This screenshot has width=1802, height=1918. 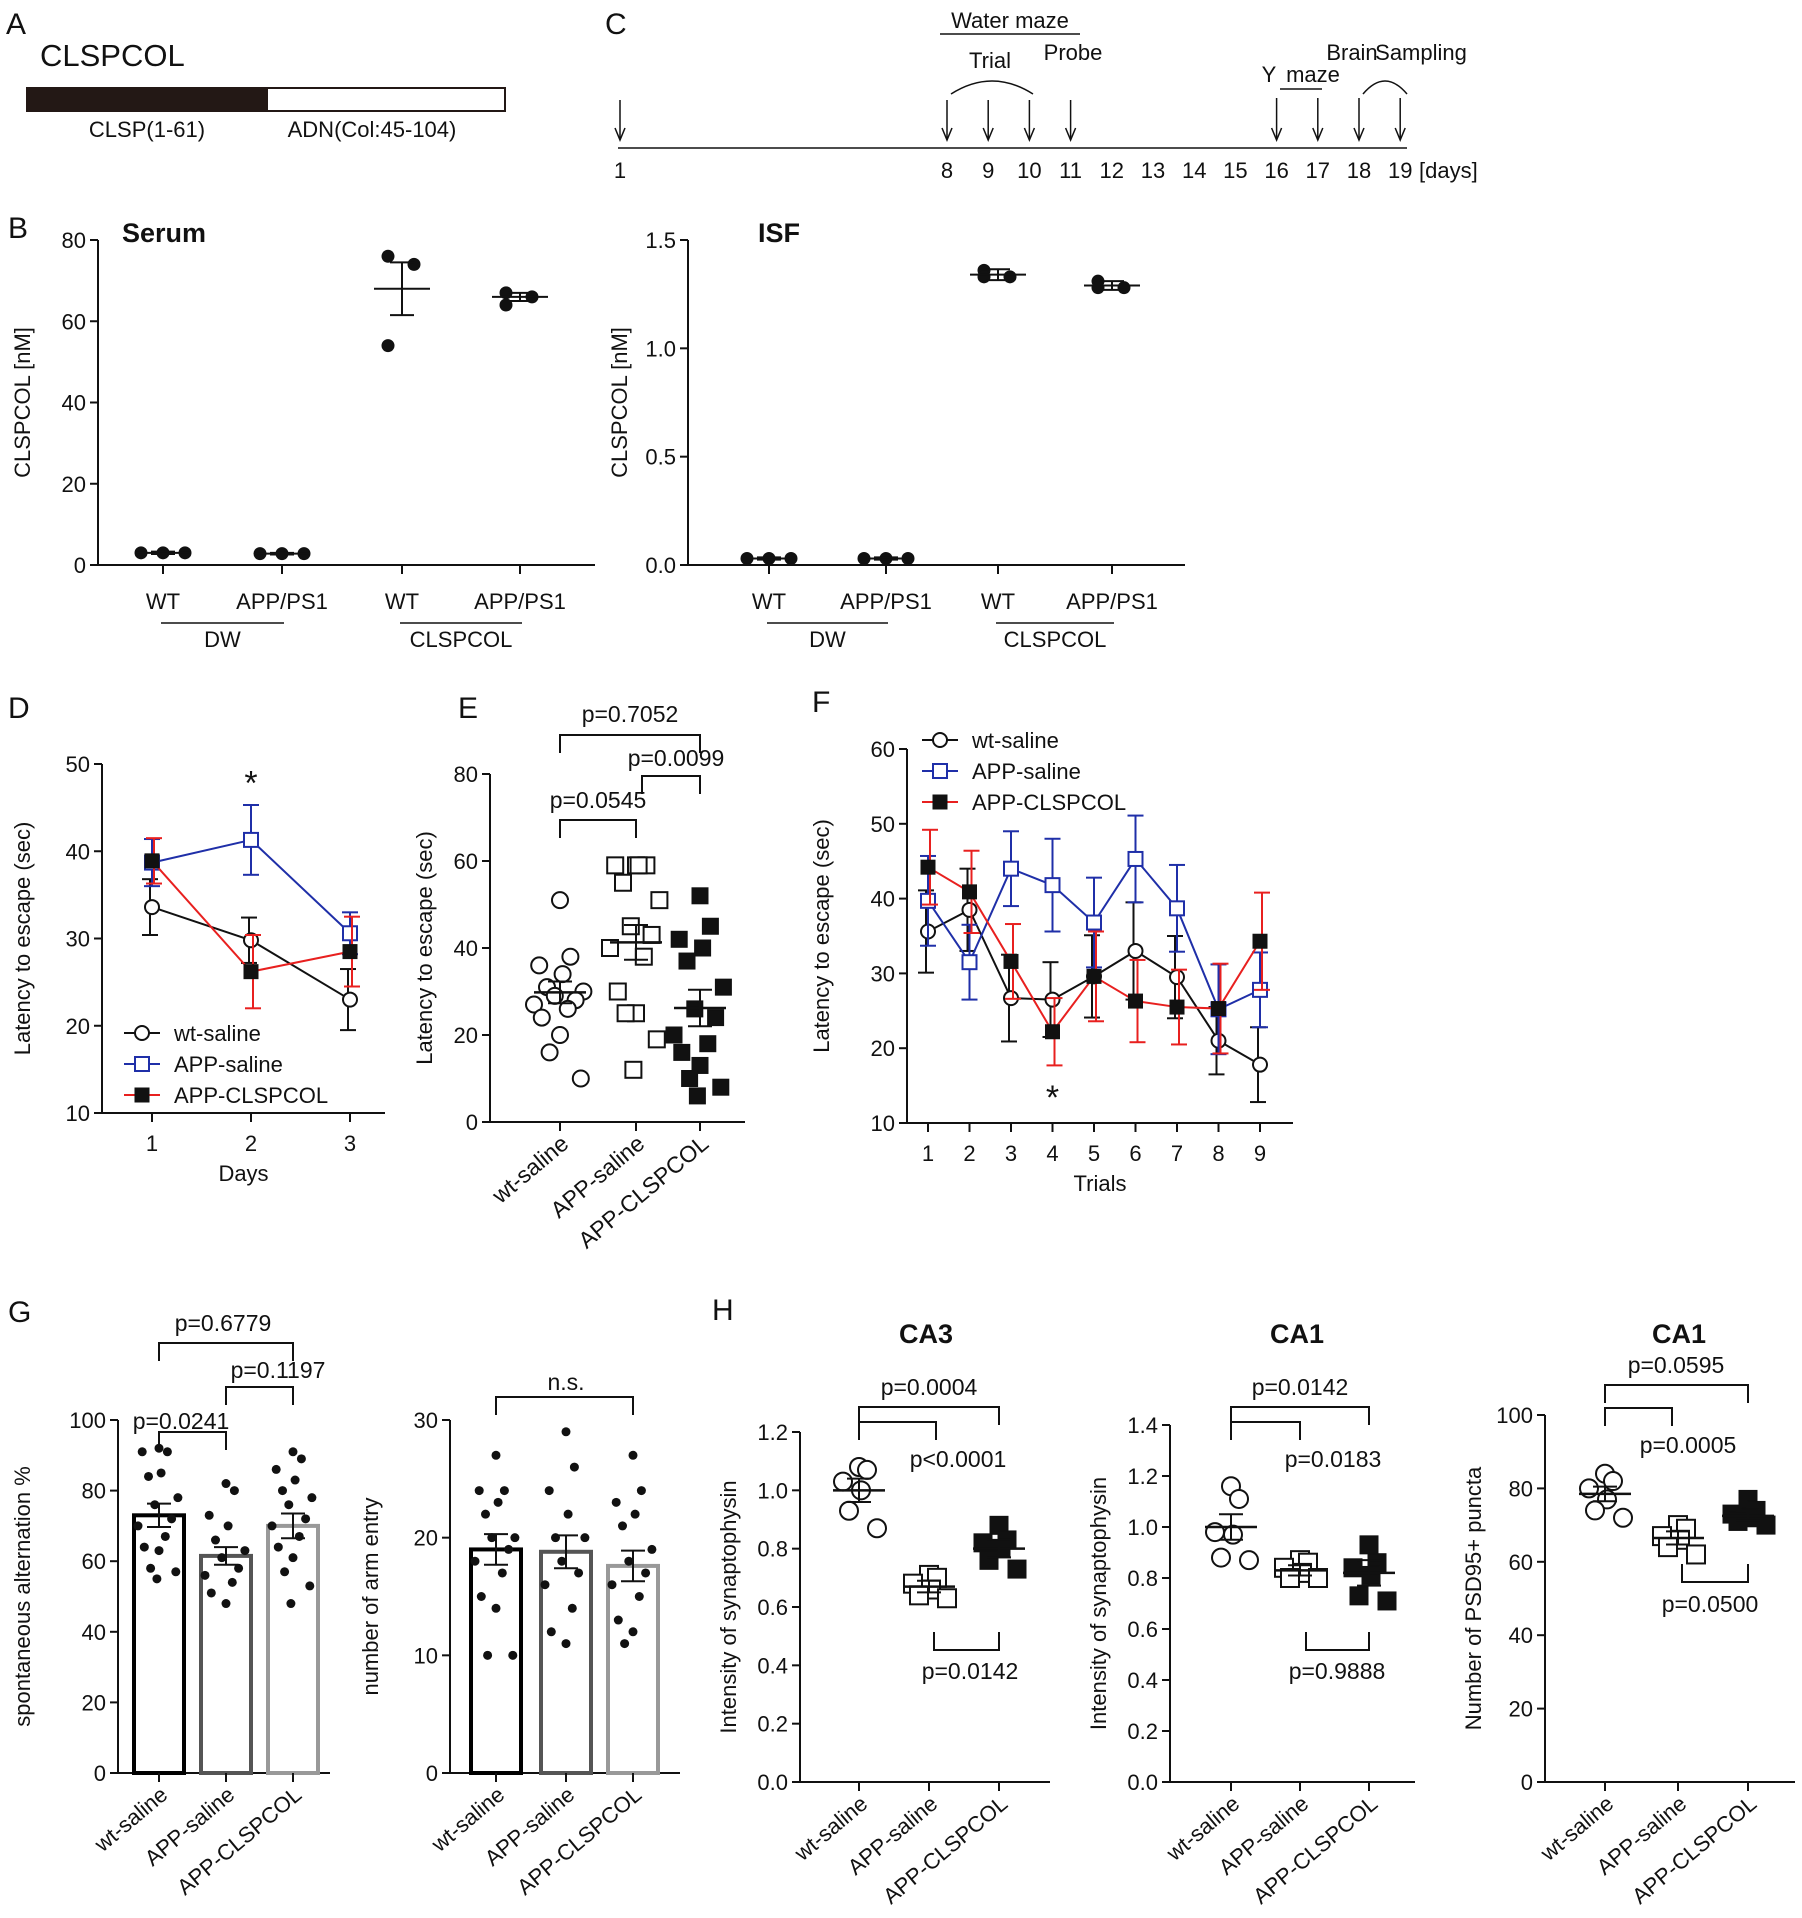 What do you see at coordinates (769, 601) in the screenshot?
I see `x-category-label: WT` at bounding box center [769, 601].